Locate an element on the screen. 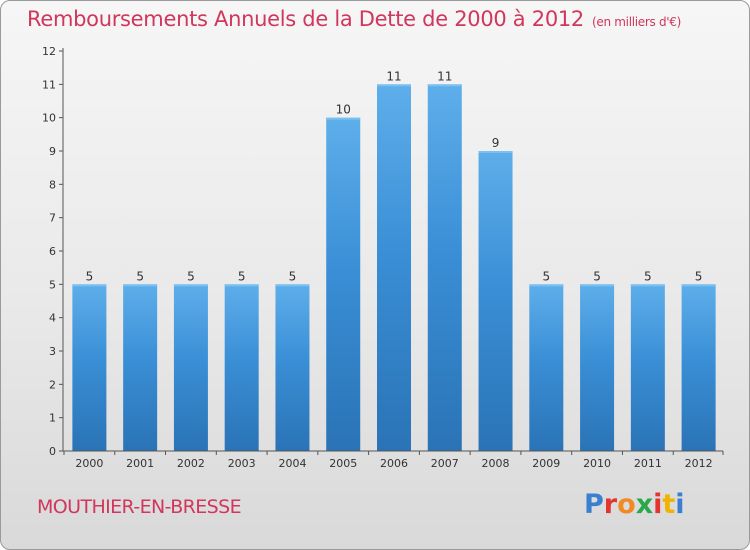 This screenshot has height=550, width=750. y-tick-label: 5 is located at coordinates (52, 284).